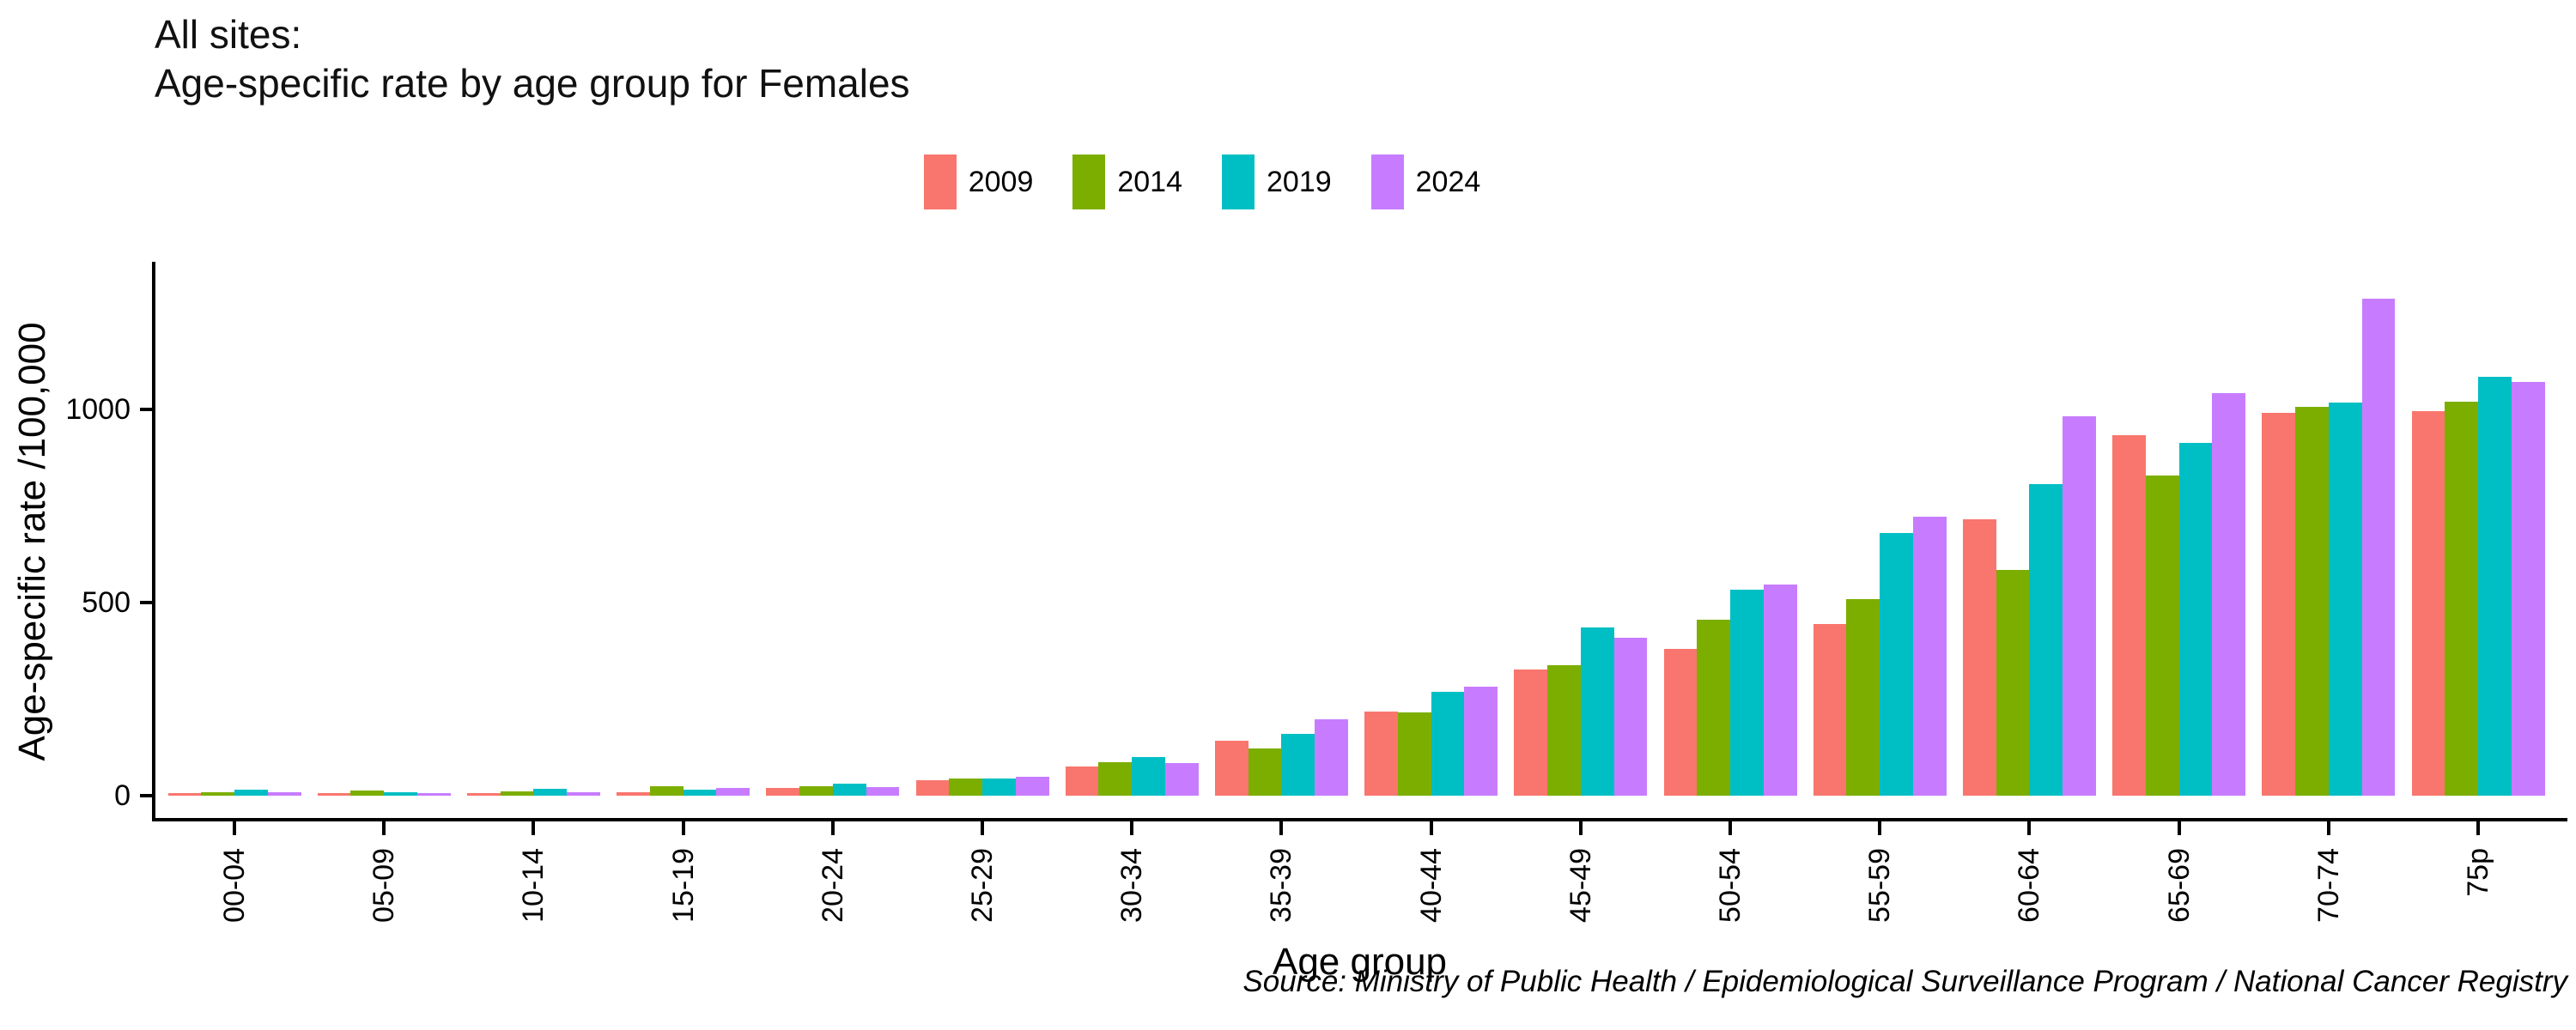 The width and height of the screenshot is (2576, 1030). I want to click on legend-item-2019: 2019, so click(1277, 181).